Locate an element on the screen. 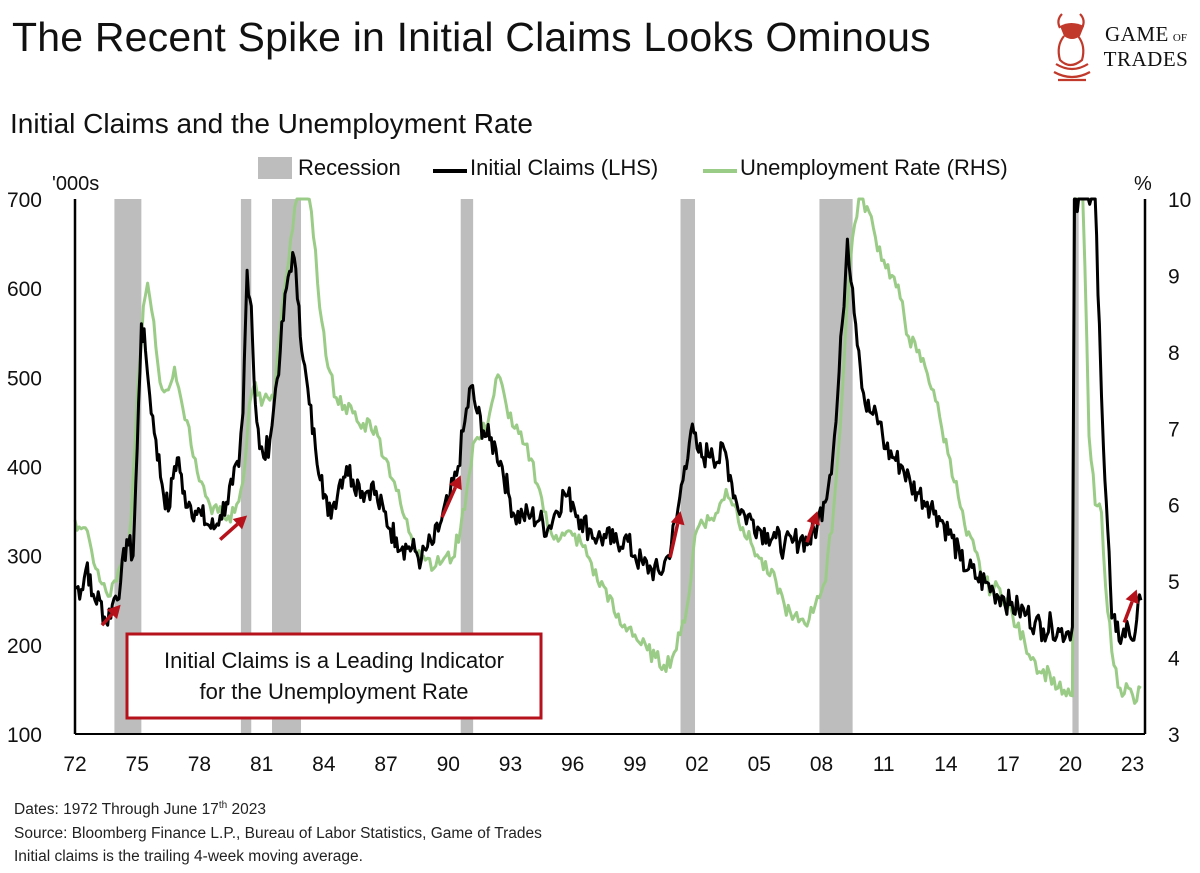 The image size is (1200, 873). y-right-tick-4: 4 is located at coordinates (1174, 659).